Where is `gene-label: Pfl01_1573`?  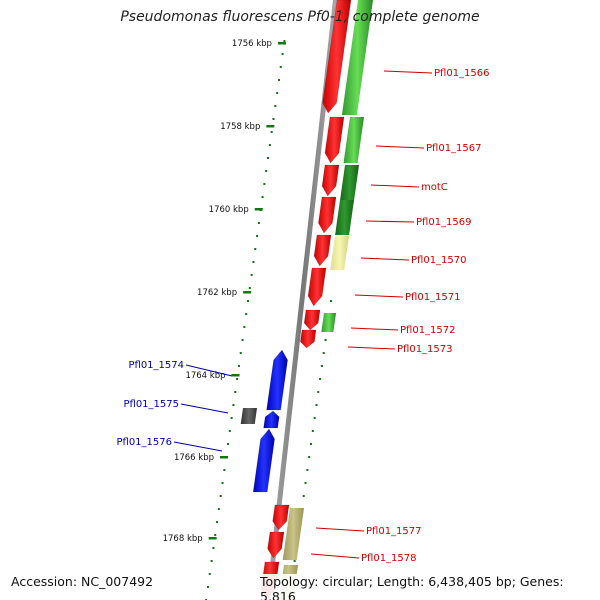
gene-label: Pfl01_1573 is located at coordinates (425, 349).